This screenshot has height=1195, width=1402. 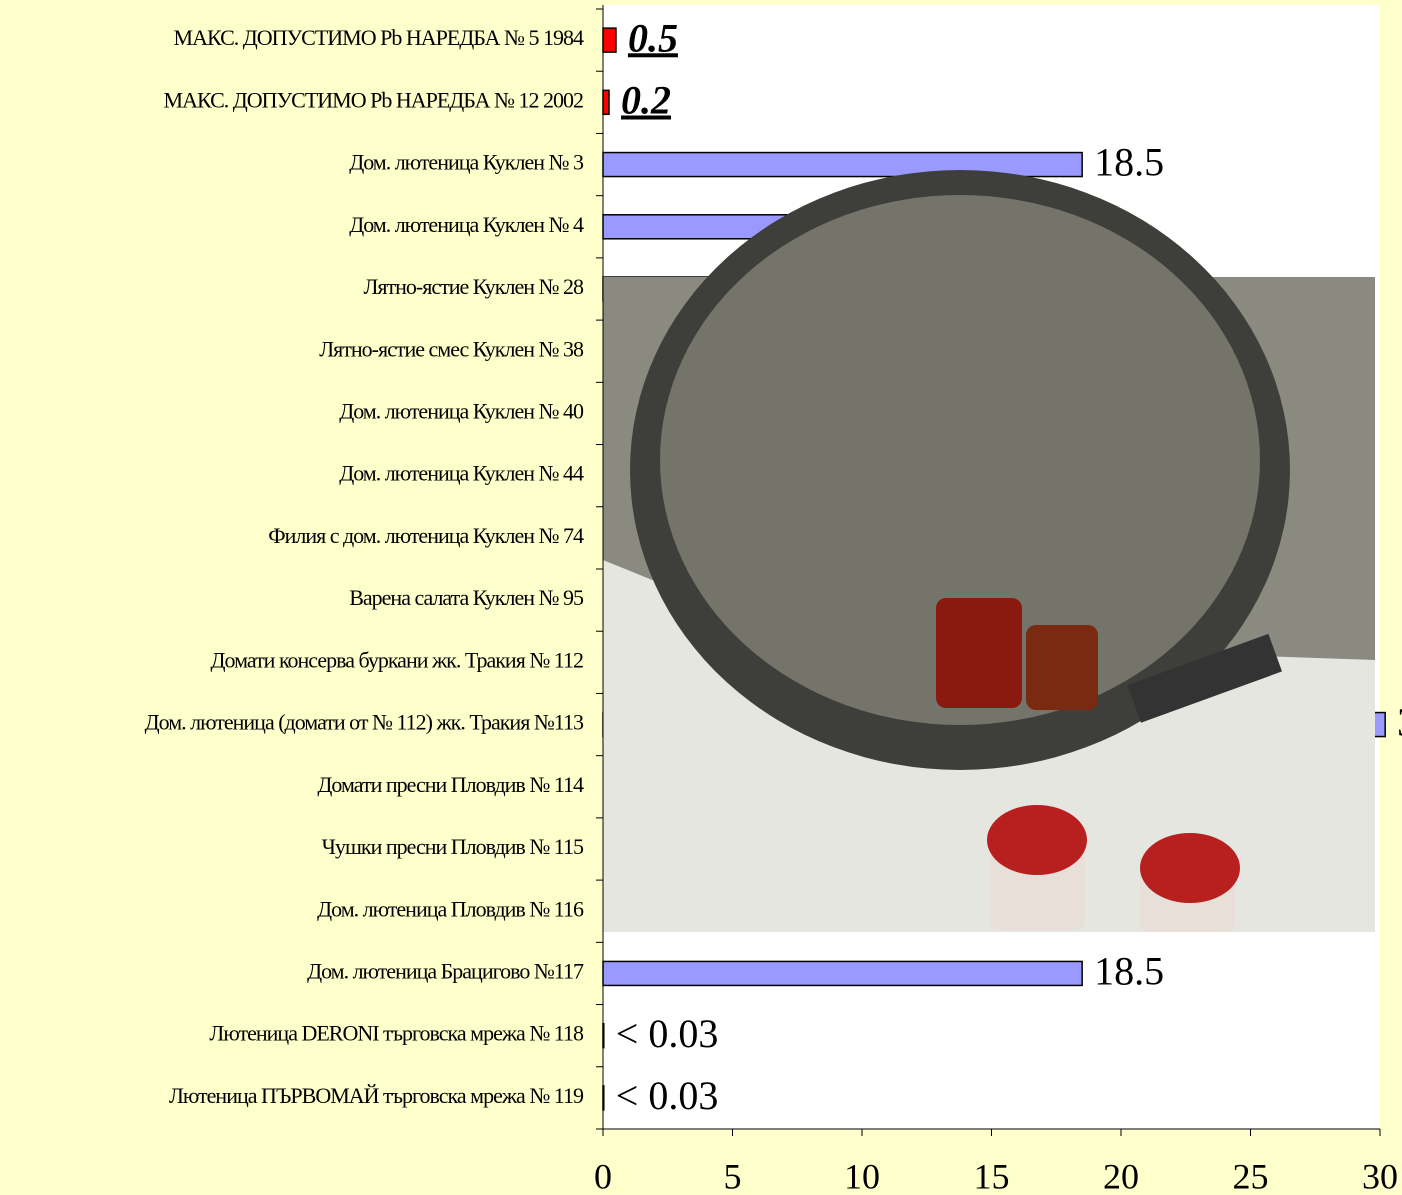 I want to click on y-tick-label: Домати пресни Пловдив № 114, so click(x=450, y=784).